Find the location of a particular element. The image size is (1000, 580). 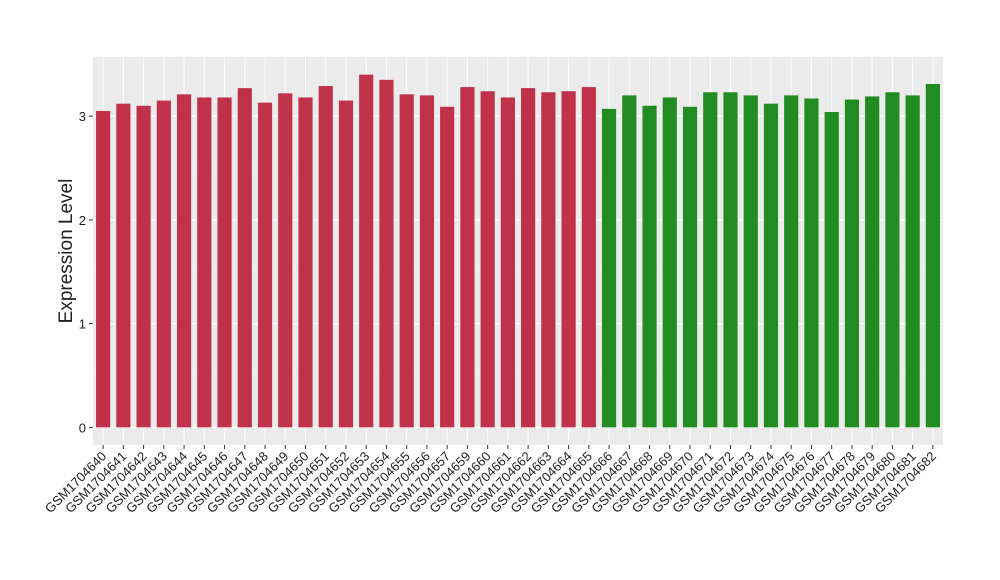

y-axis-label: Expression Level is located at coordinates (66, 251).